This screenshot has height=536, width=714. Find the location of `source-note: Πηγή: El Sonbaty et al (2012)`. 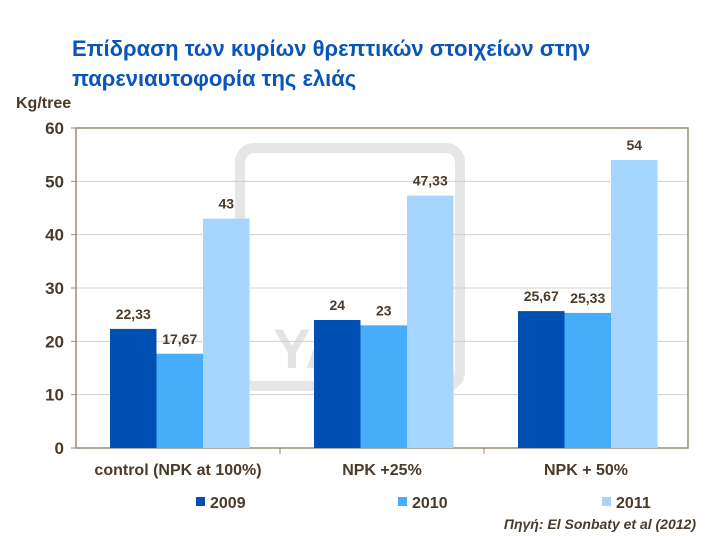

source-note: Πηγή: El Sonbaty et al (2012) is located at coordinates (599, 524).